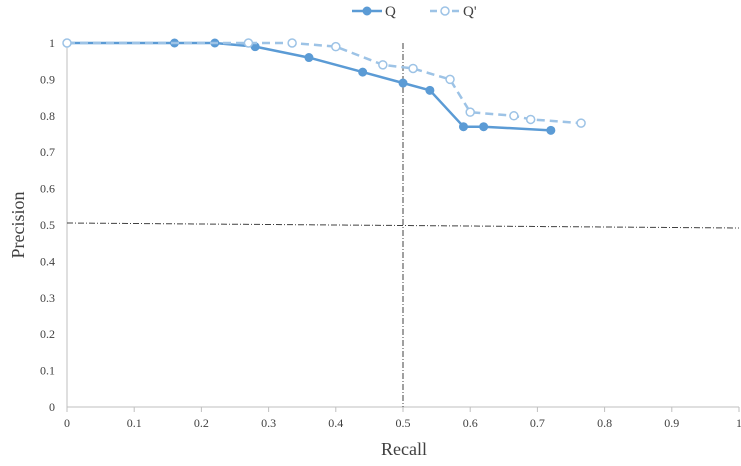 This screenshot has width=741, height=466. What do you see at coordinates (47, 334) in the screenshot?
I see `y-tick-label: 0.2` at bounding box center [47, 334].